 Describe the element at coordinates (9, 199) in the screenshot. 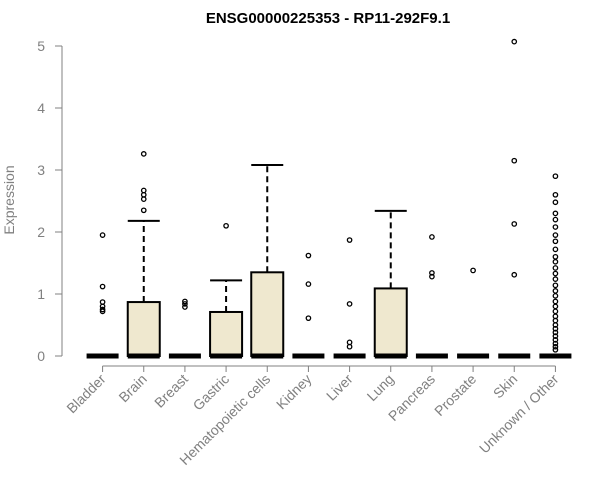

I see `y-axis-label: Expression` at that location.